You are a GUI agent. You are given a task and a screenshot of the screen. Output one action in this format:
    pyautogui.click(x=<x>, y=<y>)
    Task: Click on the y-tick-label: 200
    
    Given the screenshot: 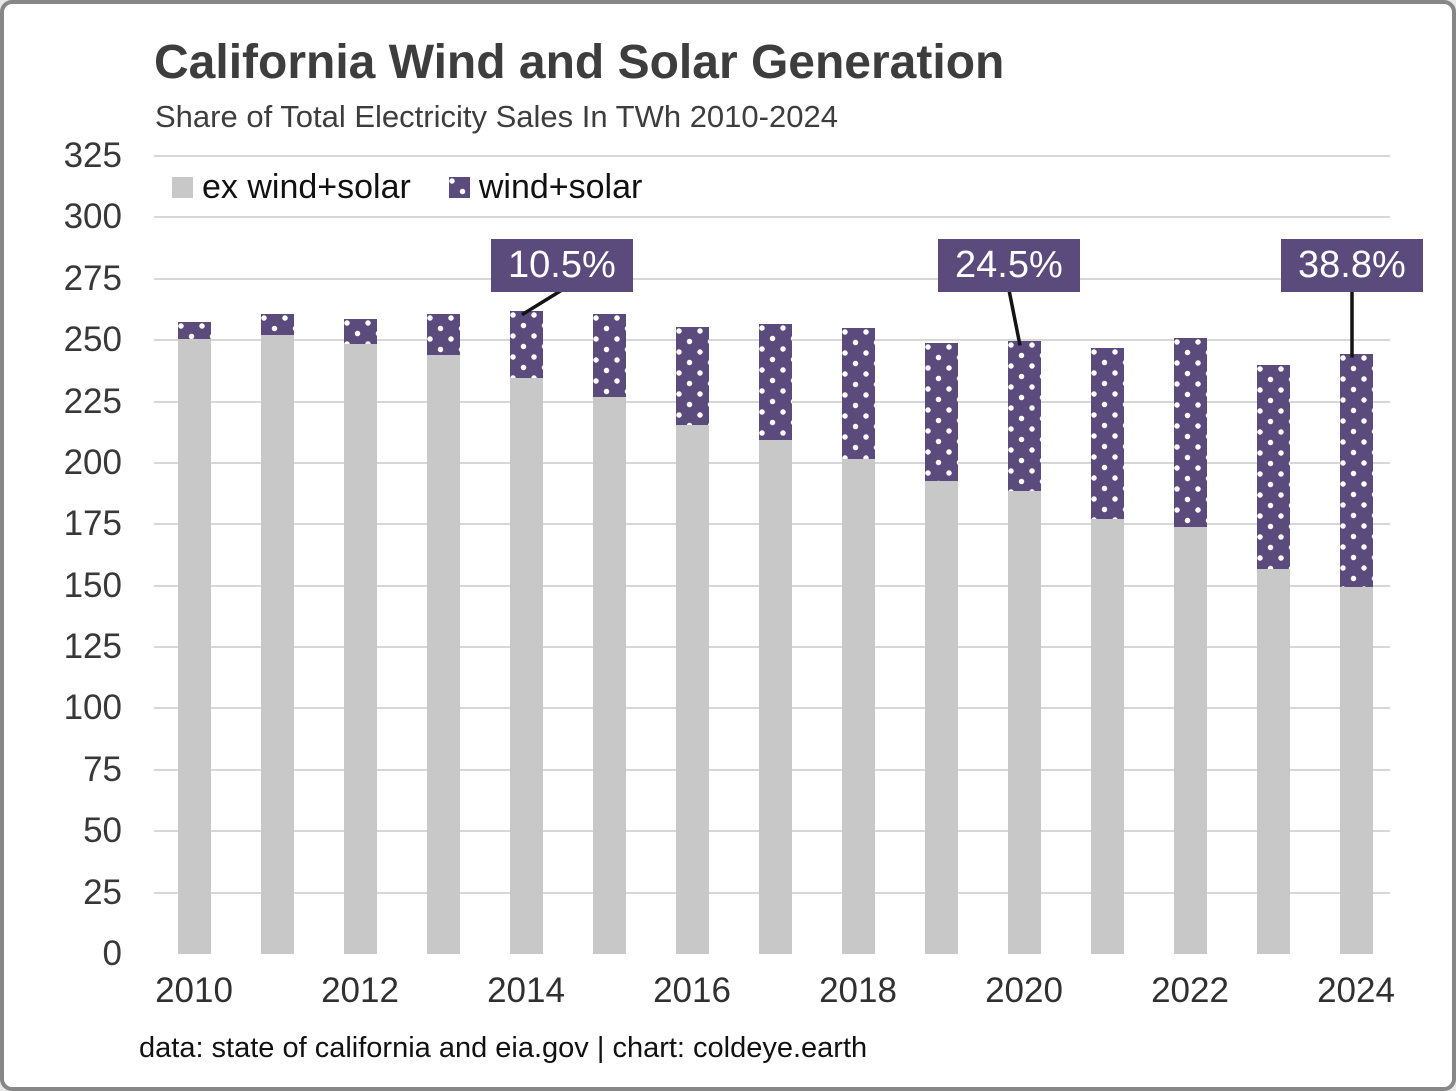 What is the action you would take?
    pyautogui.click(x=92, y=462)
    